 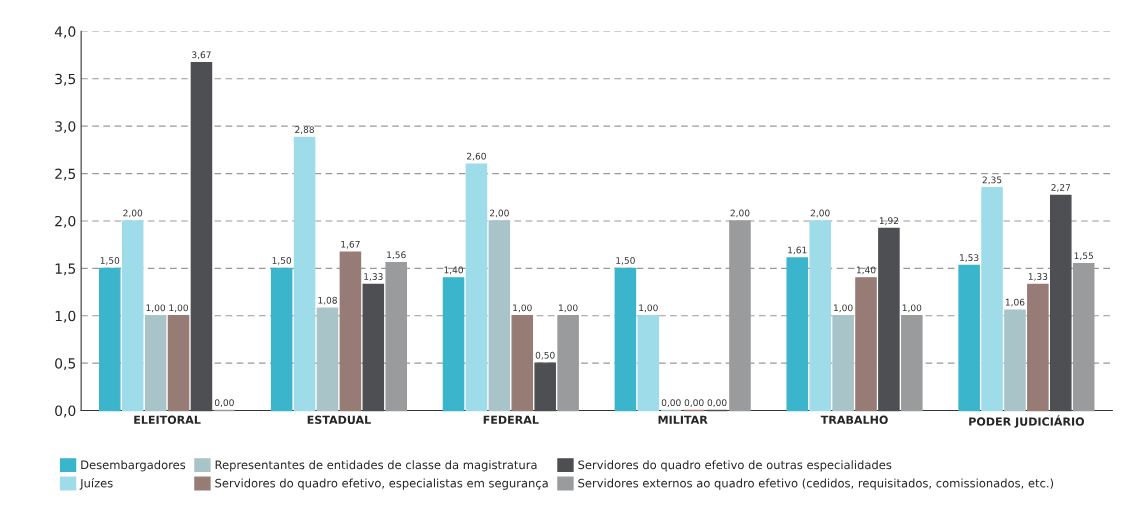 I want to click on legend-label: Juízes, so click(x=96, y=484).